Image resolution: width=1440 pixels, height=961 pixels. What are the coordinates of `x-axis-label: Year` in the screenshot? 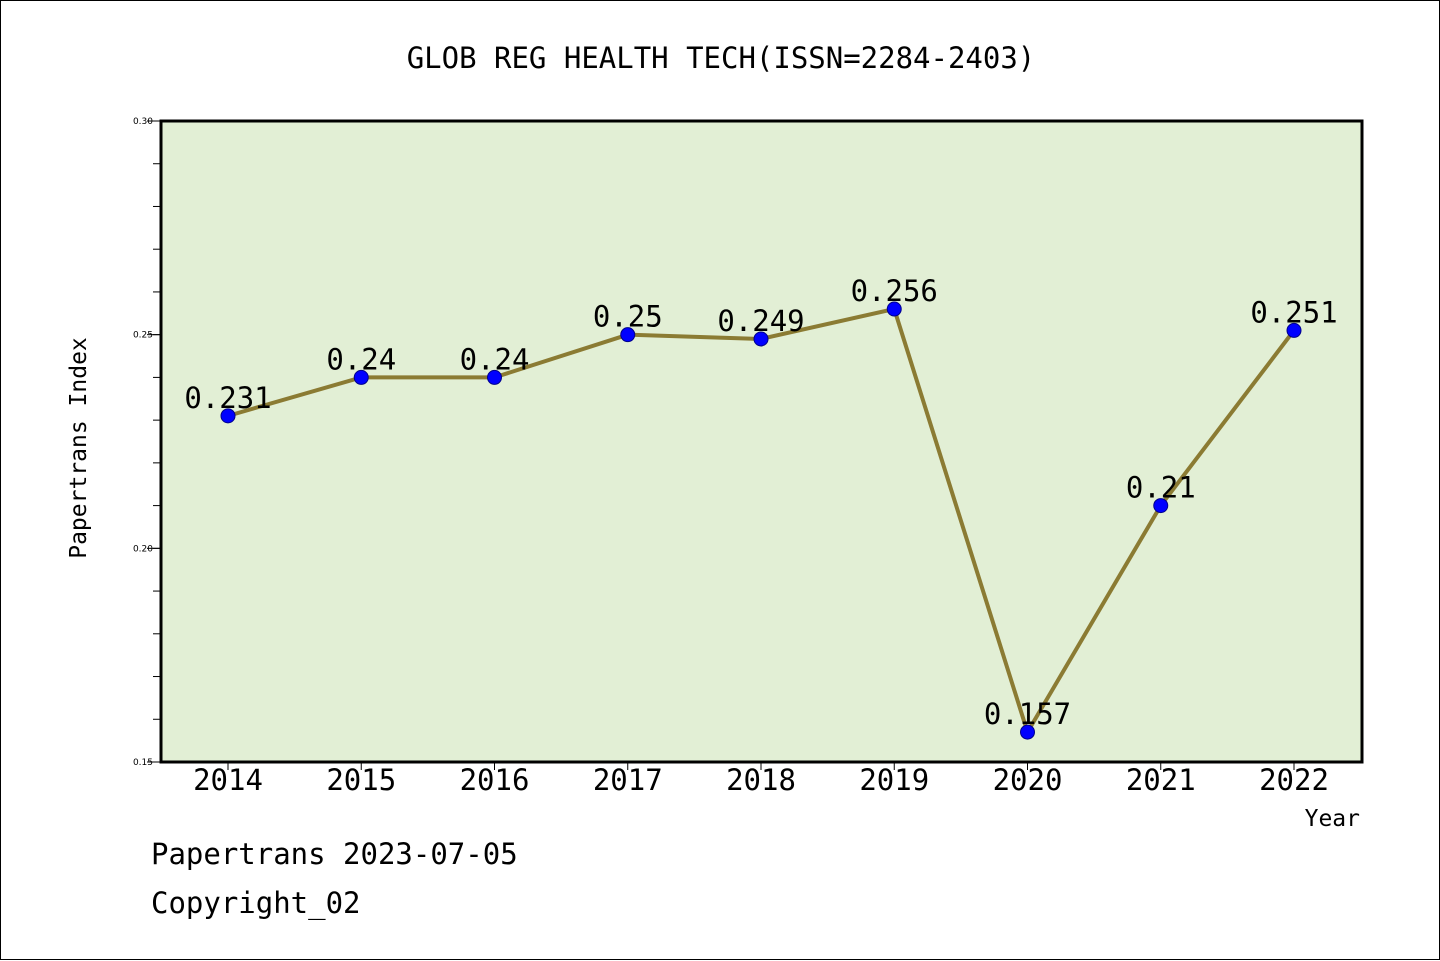 It's located at (1332, 819).